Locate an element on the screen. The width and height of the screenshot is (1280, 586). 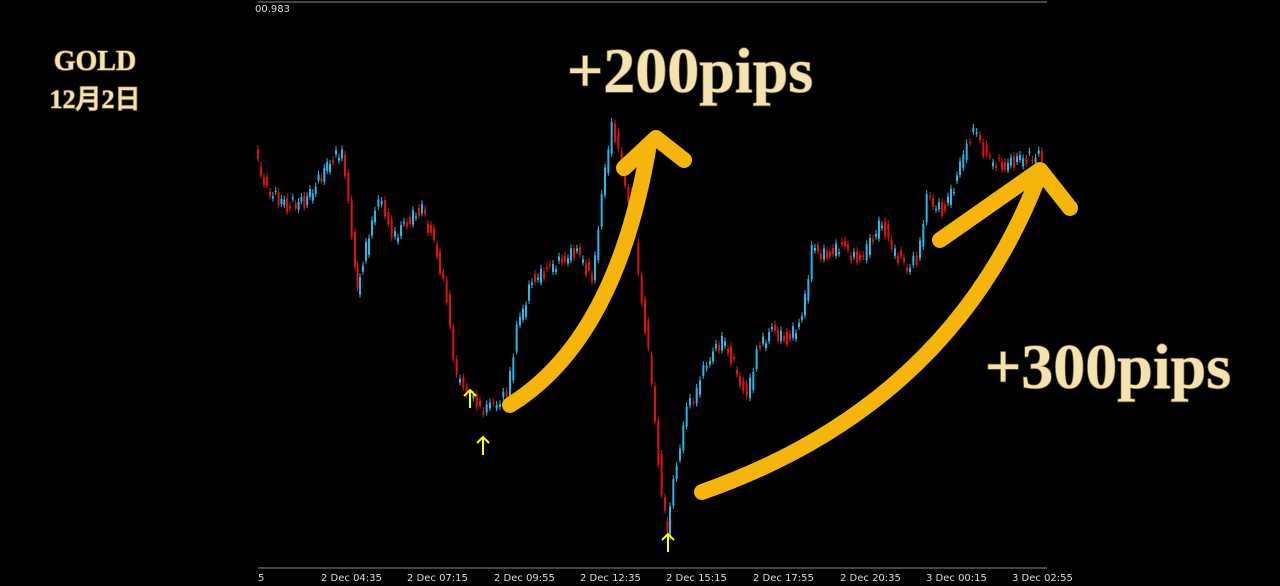
x-tick-label: 2 Dec 04:35 is located at coordinates (351, 578).